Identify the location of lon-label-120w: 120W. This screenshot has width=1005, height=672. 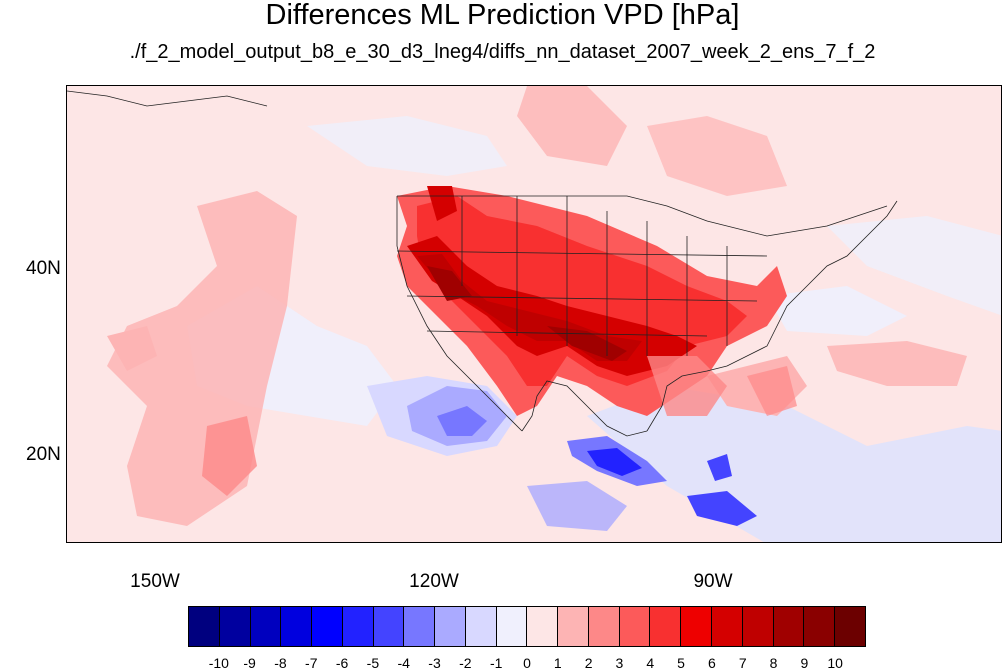
(434, 581).